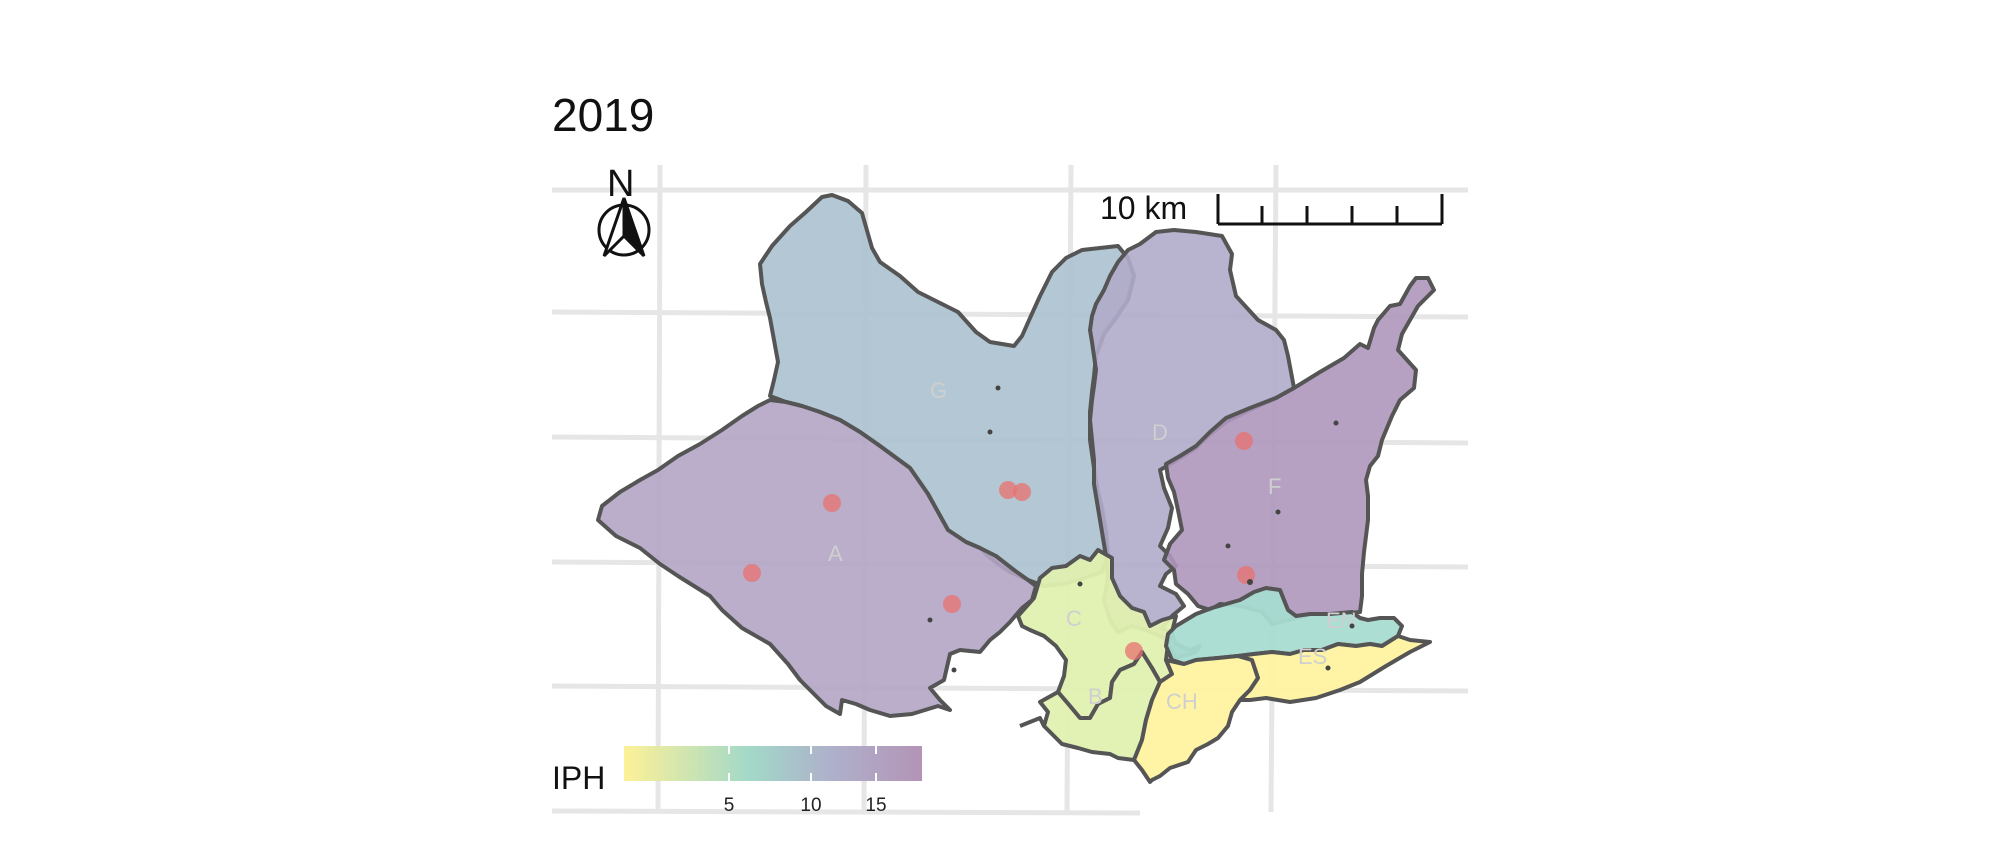  What do you see at coordinates (1334, 669) in the screenshot?
I see `region-es` at bounding box center [1334, 669].